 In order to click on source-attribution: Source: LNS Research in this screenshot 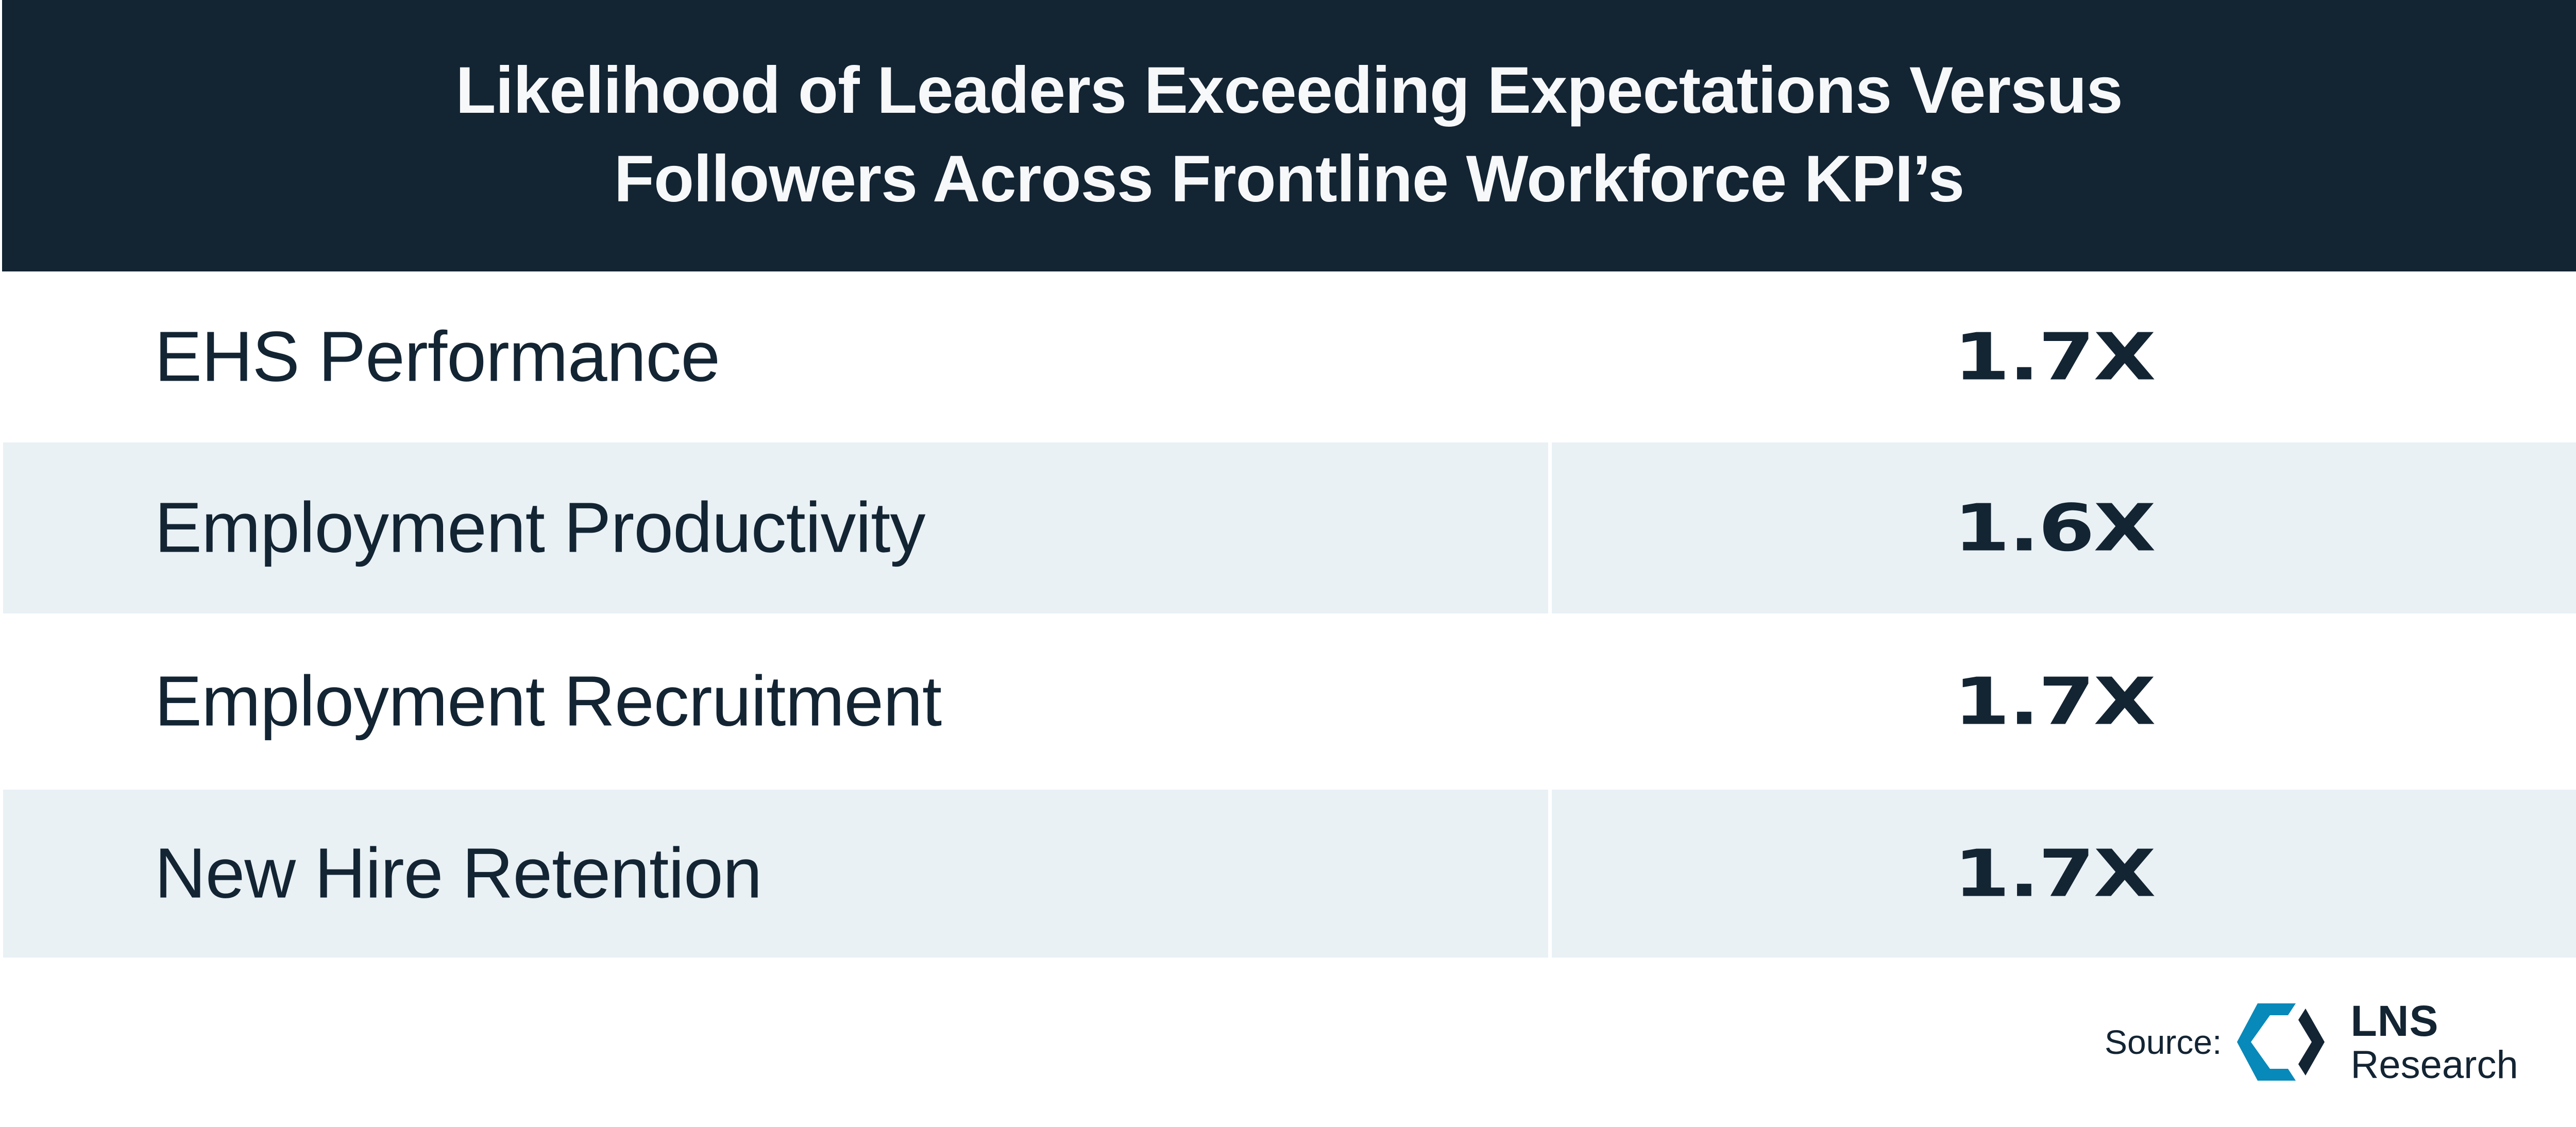, I will do `click(2311, 1042)`.